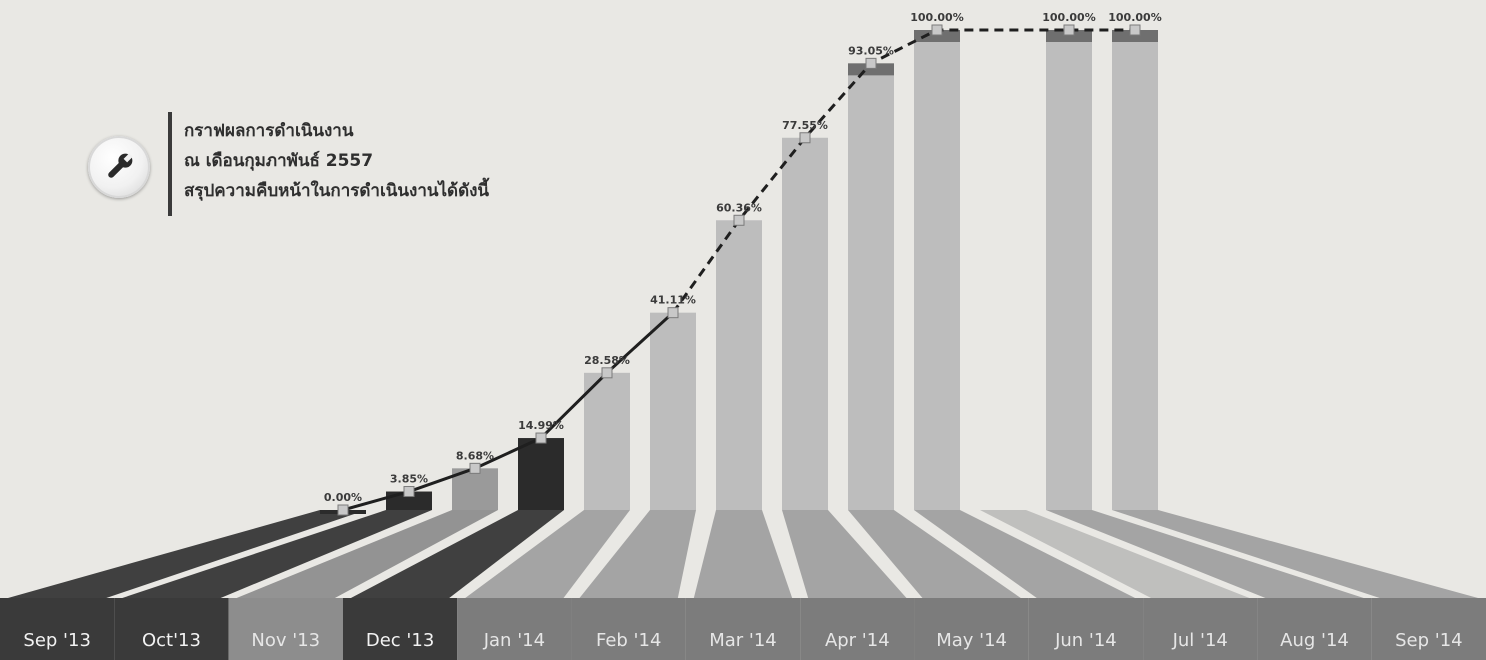 This screenshot has height=660, width=1486. I want to click on month-label: Sep '13, so click(57, 640).